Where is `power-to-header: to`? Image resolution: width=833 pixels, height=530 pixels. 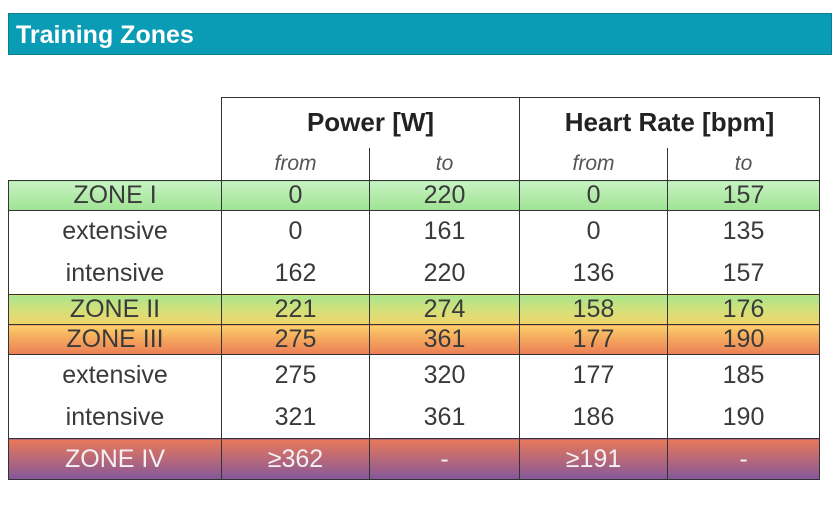
power-to-header: to is located at coordinates (444, 164).